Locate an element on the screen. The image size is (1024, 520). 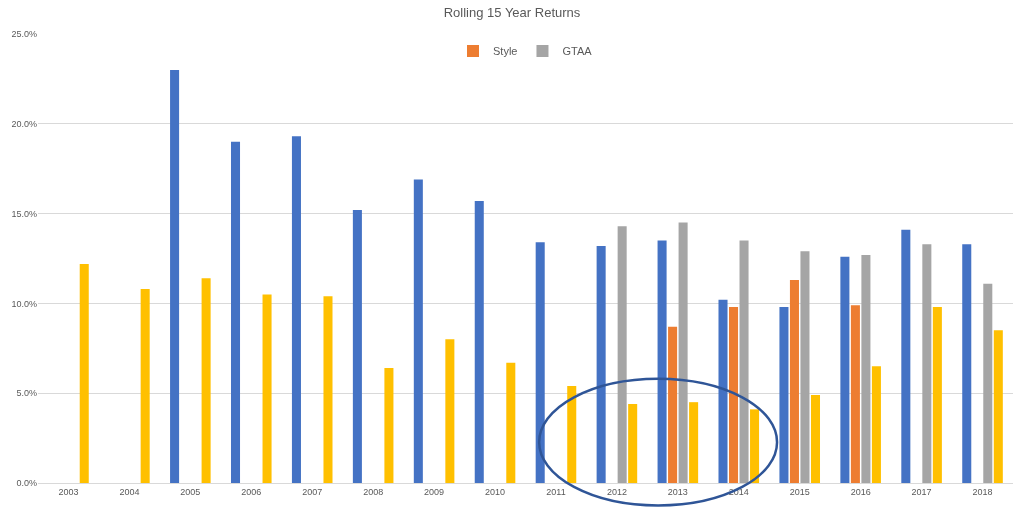
x-tick-label: 2010 is located at coordinates (495, 491).